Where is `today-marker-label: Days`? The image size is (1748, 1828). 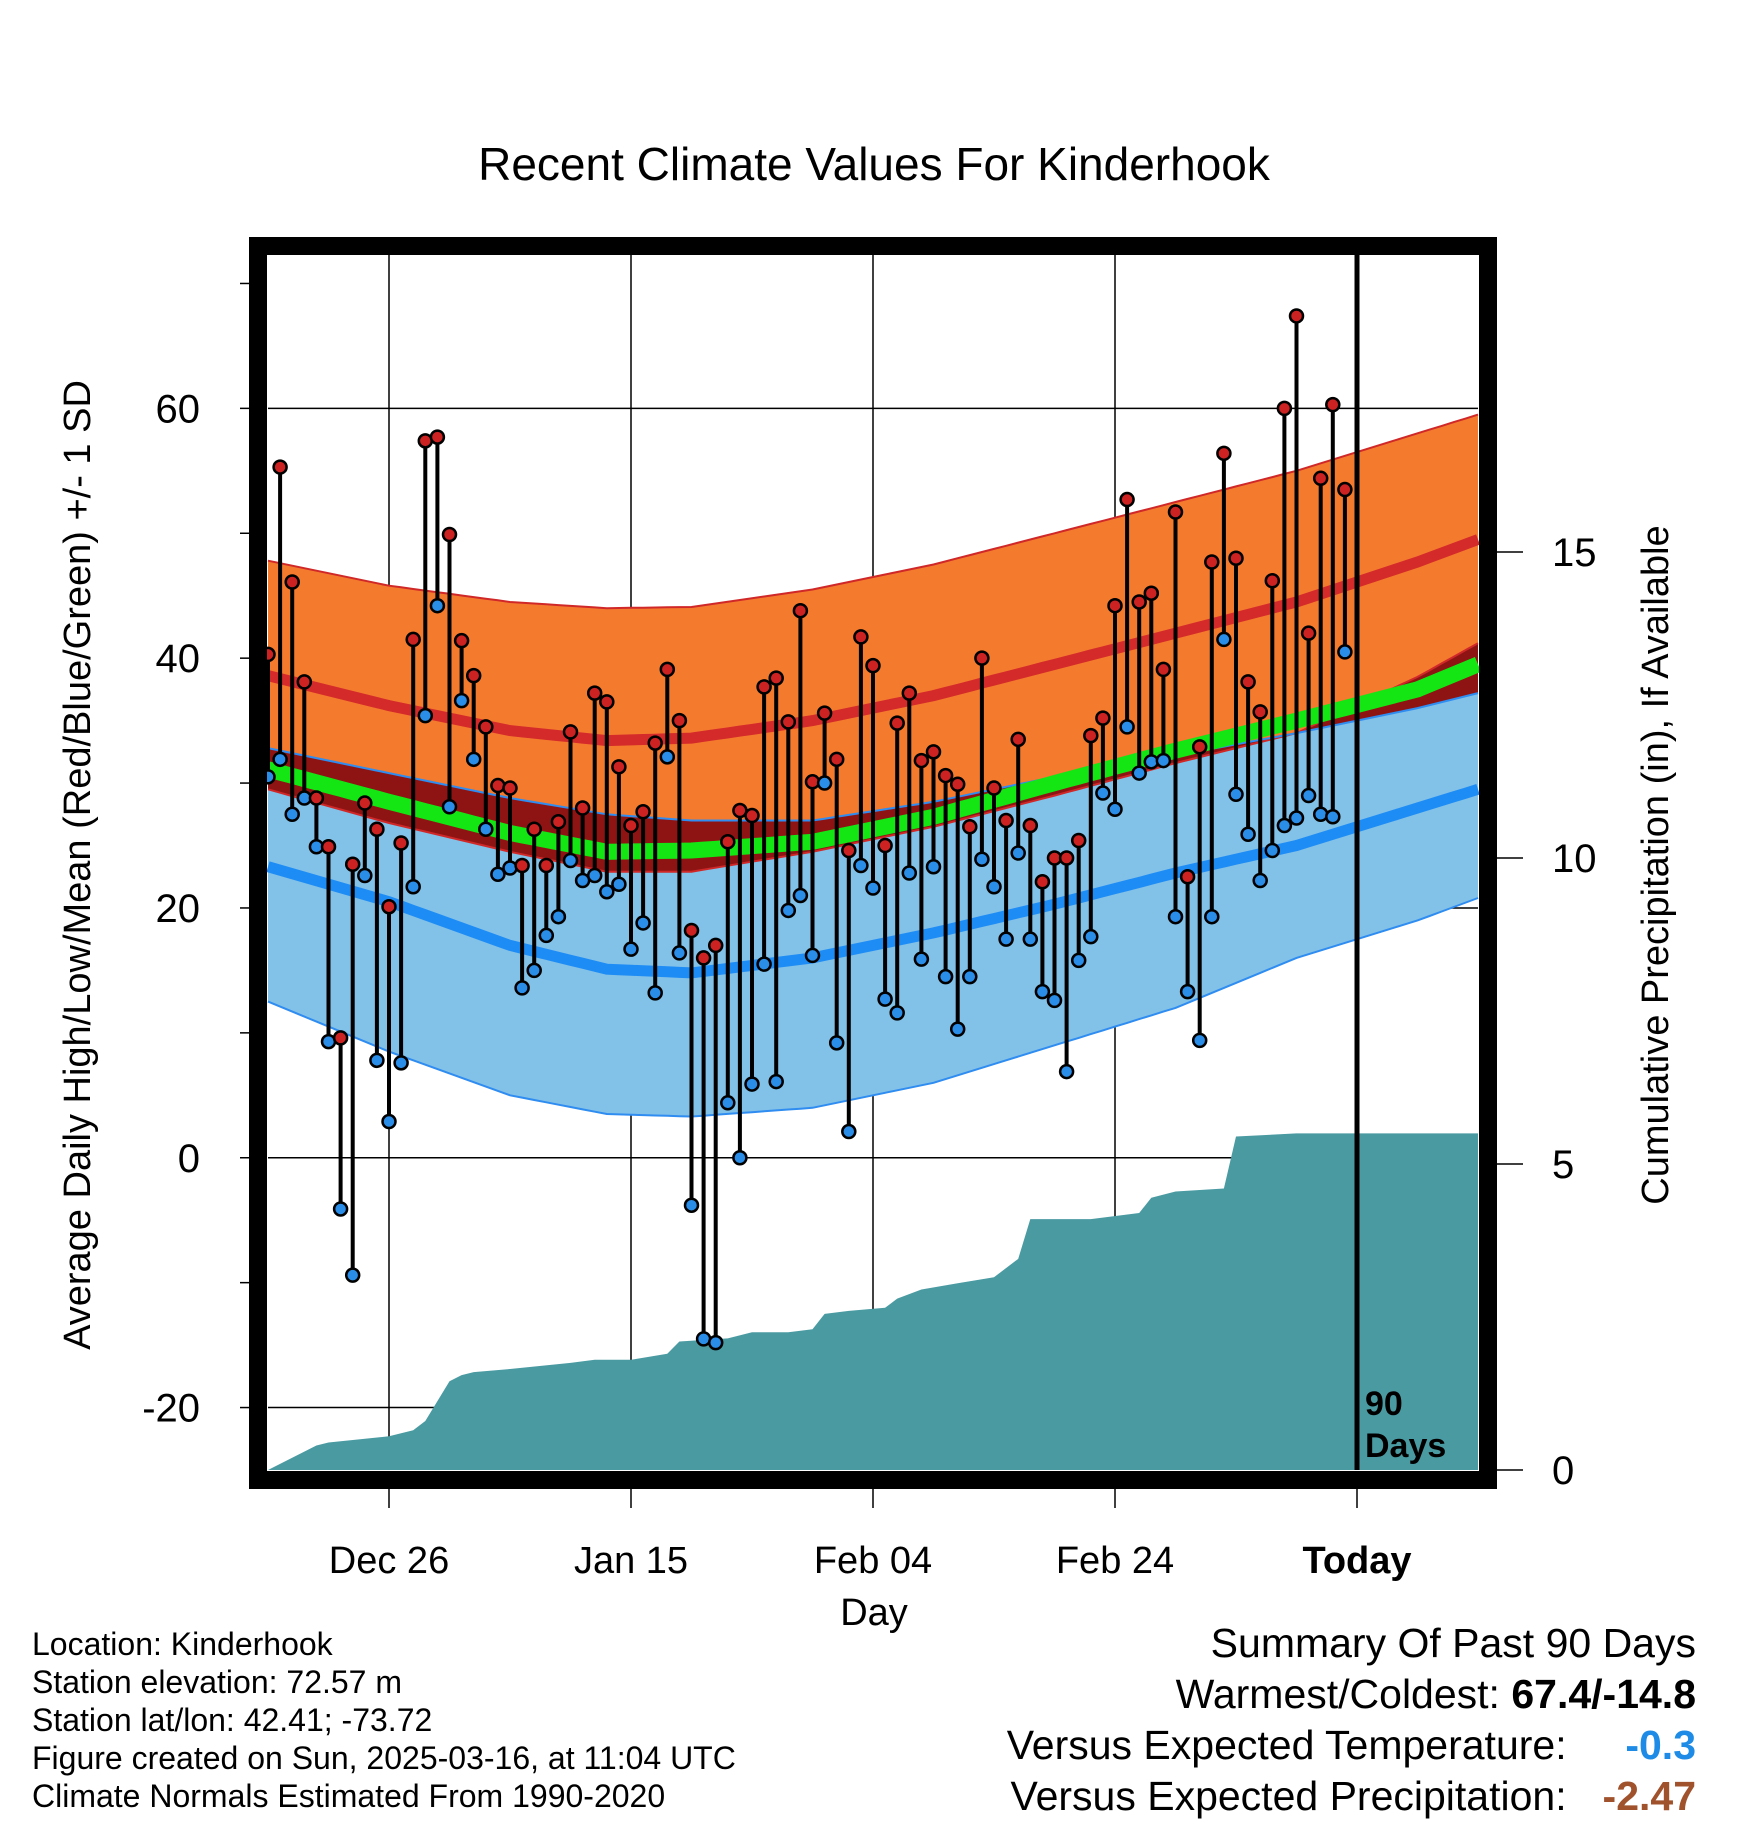 today-marker-label: Days is located at coordinates (1405, 1446).